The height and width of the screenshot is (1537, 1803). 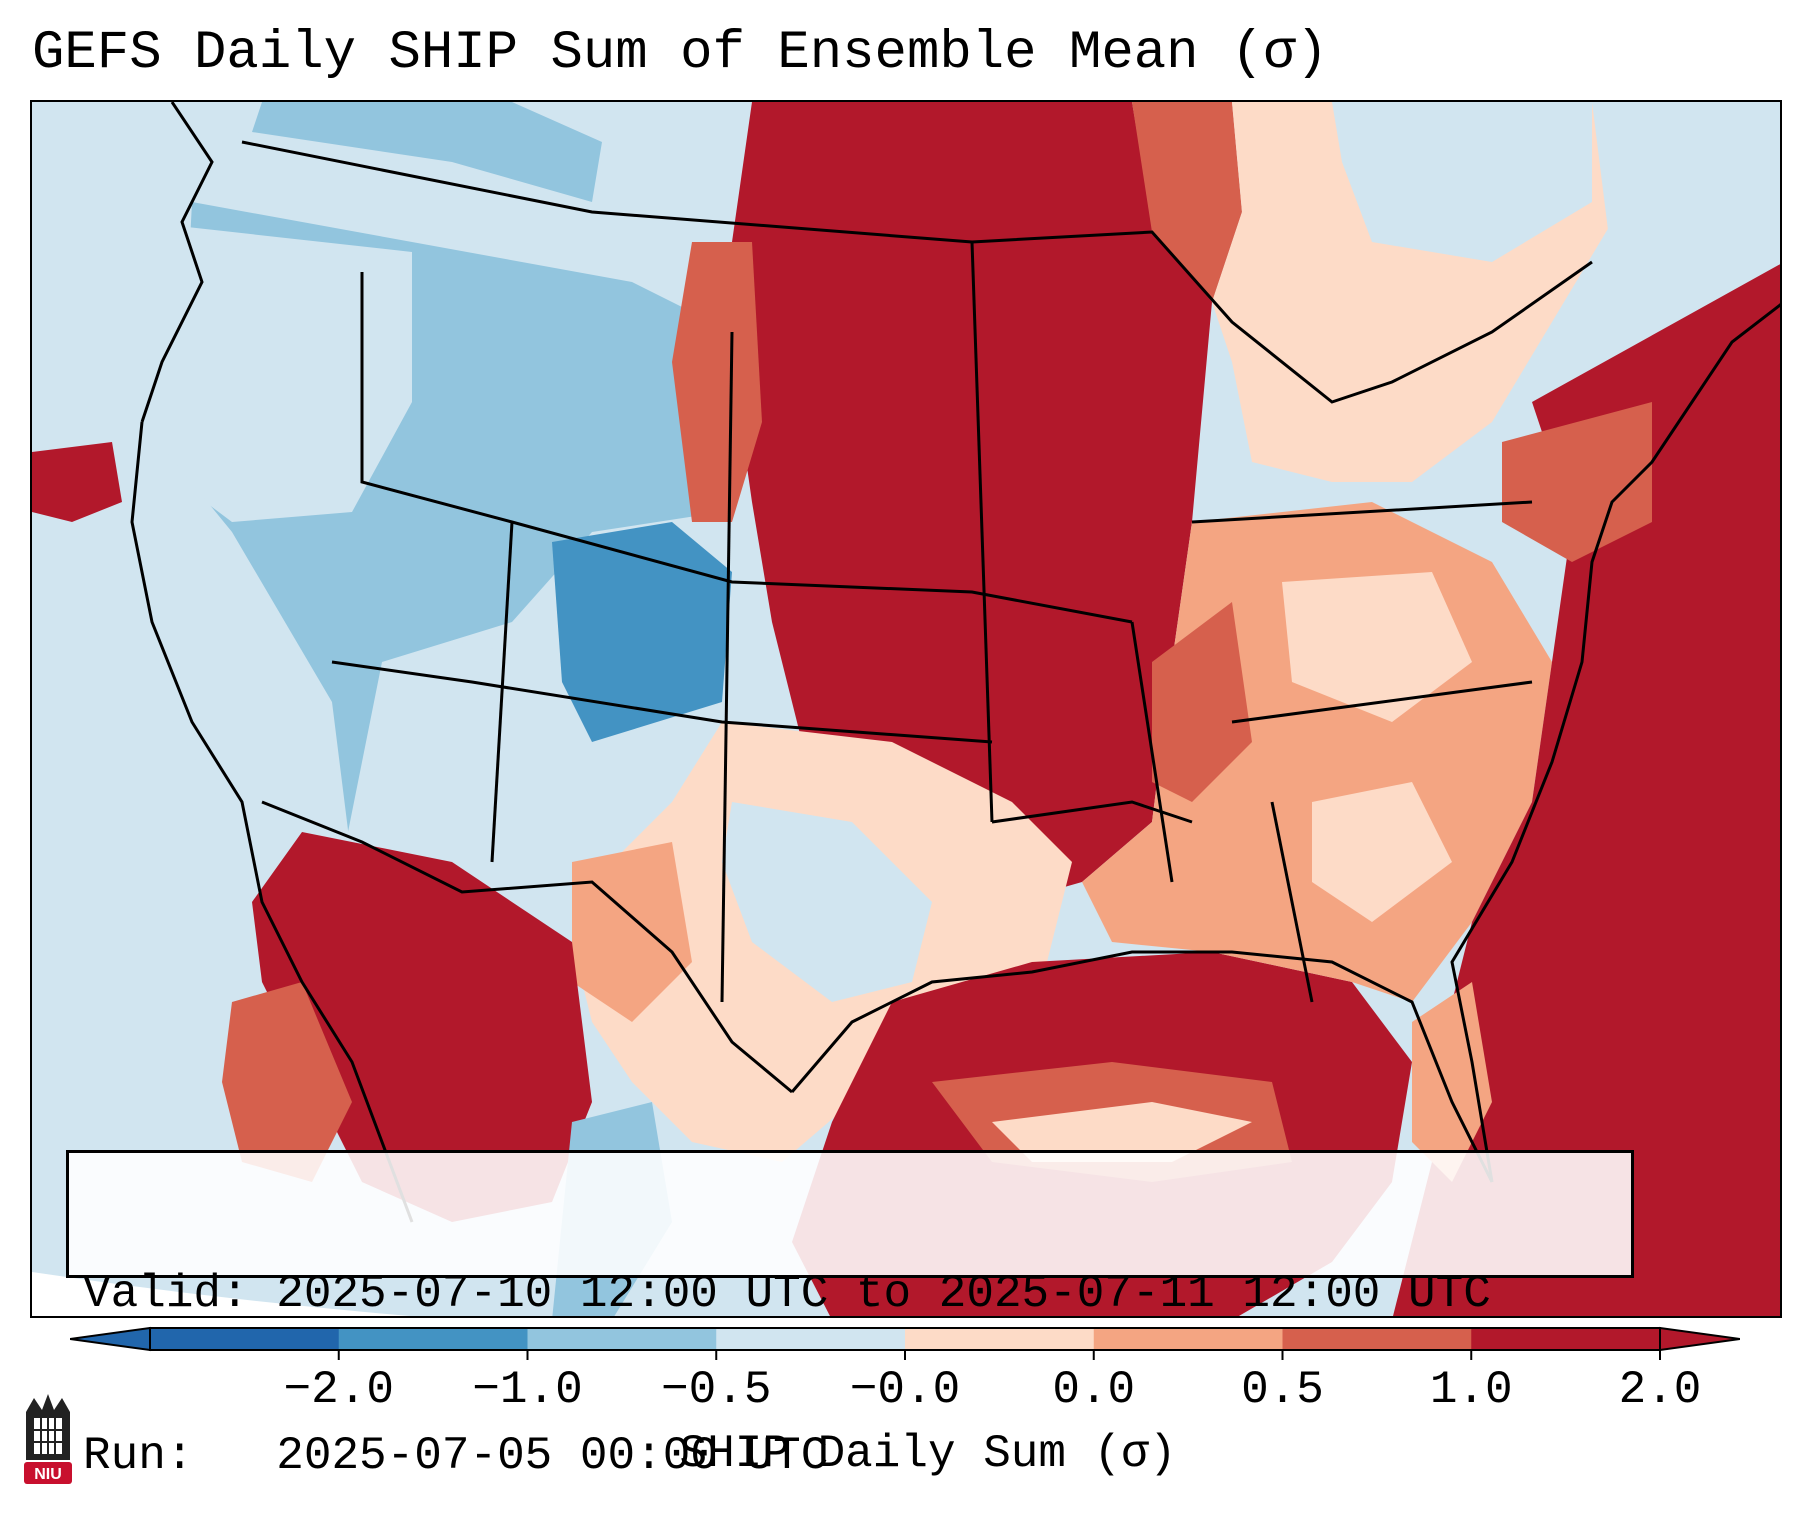 I want to click on colorbar, so click(x=905, y=1343).